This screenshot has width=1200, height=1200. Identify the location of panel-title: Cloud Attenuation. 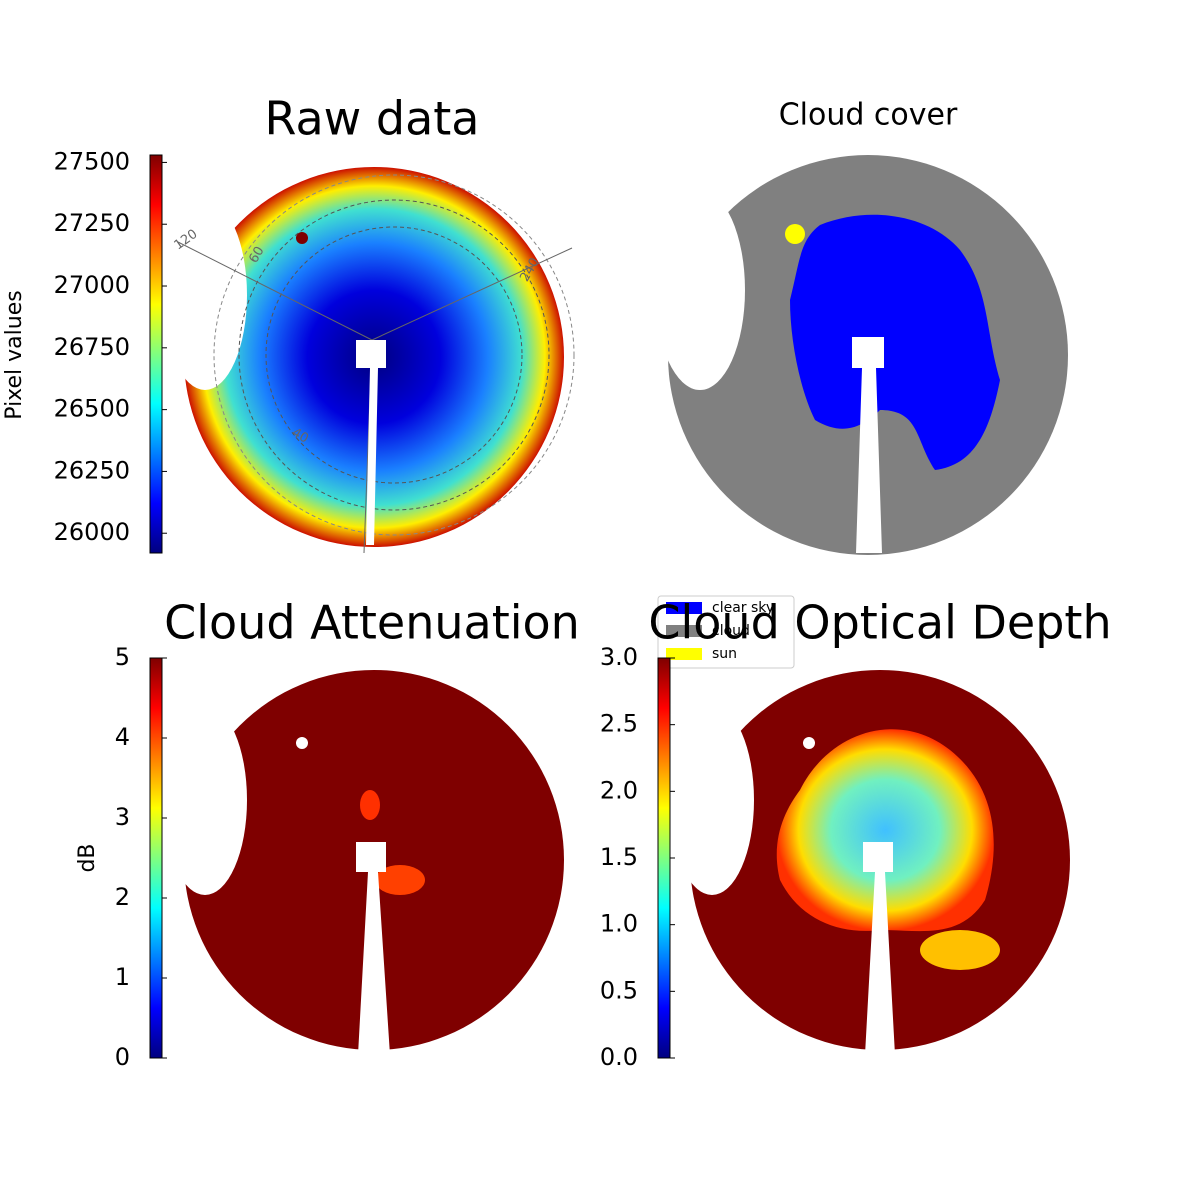
(372, 623).